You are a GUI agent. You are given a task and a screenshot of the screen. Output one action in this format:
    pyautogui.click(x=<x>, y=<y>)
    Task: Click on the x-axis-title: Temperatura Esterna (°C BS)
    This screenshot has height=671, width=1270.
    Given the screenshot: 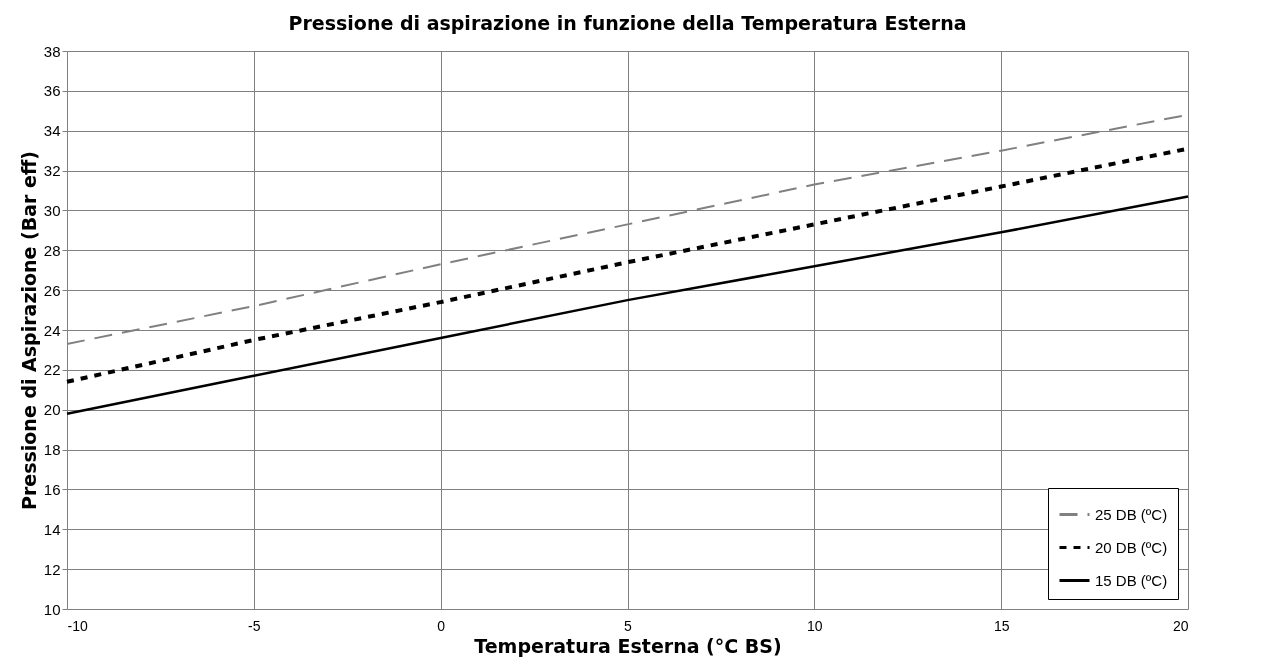 What is the action you would take?
    pyautogui.click(x=628, y=645)
    